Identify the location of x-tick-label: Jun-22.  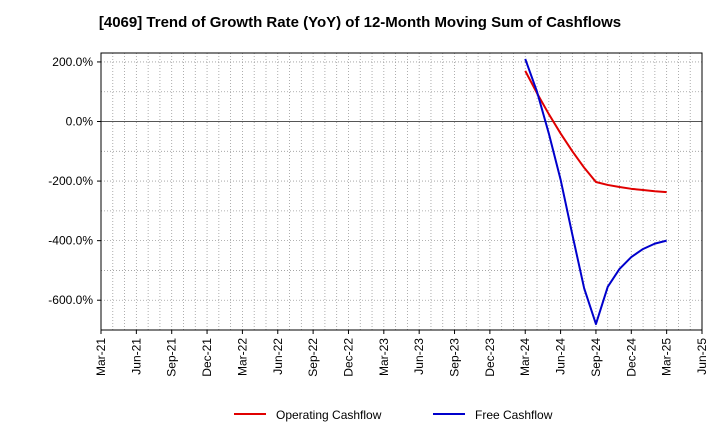
(278, 356).